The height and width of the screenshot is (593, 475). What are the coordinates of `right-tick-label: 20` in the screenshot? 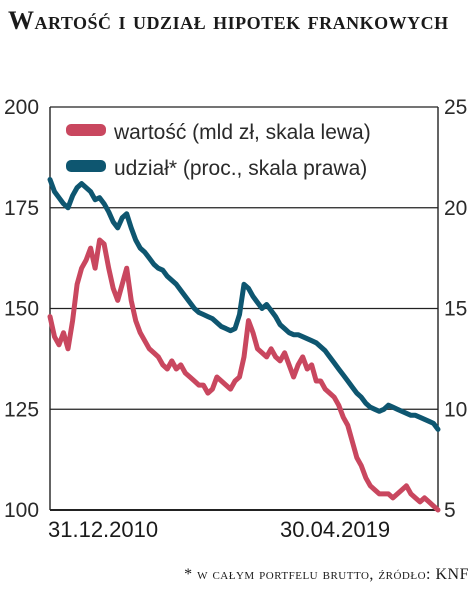 It's located at (455, 208).